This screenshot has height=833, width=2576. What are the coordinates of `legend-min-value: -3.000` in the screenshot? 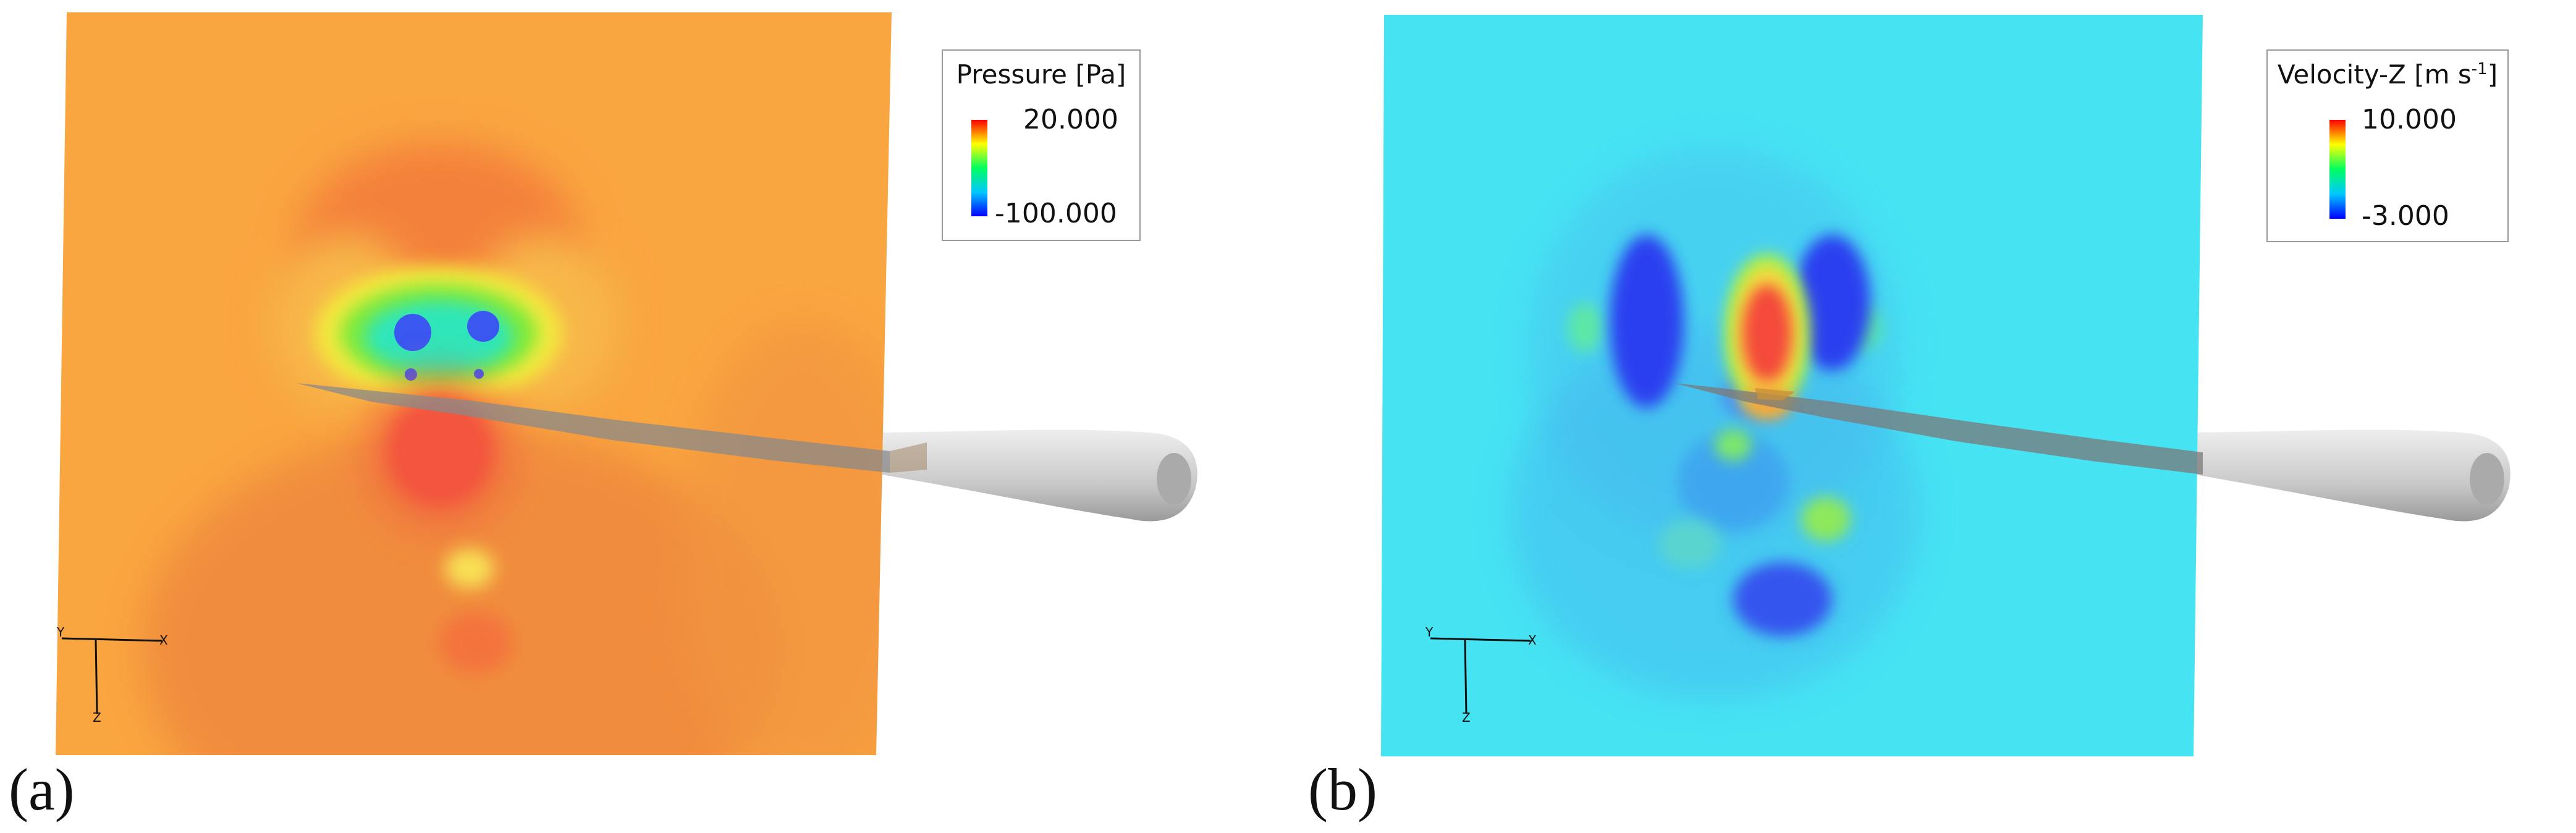 It's located at (2405, 216).